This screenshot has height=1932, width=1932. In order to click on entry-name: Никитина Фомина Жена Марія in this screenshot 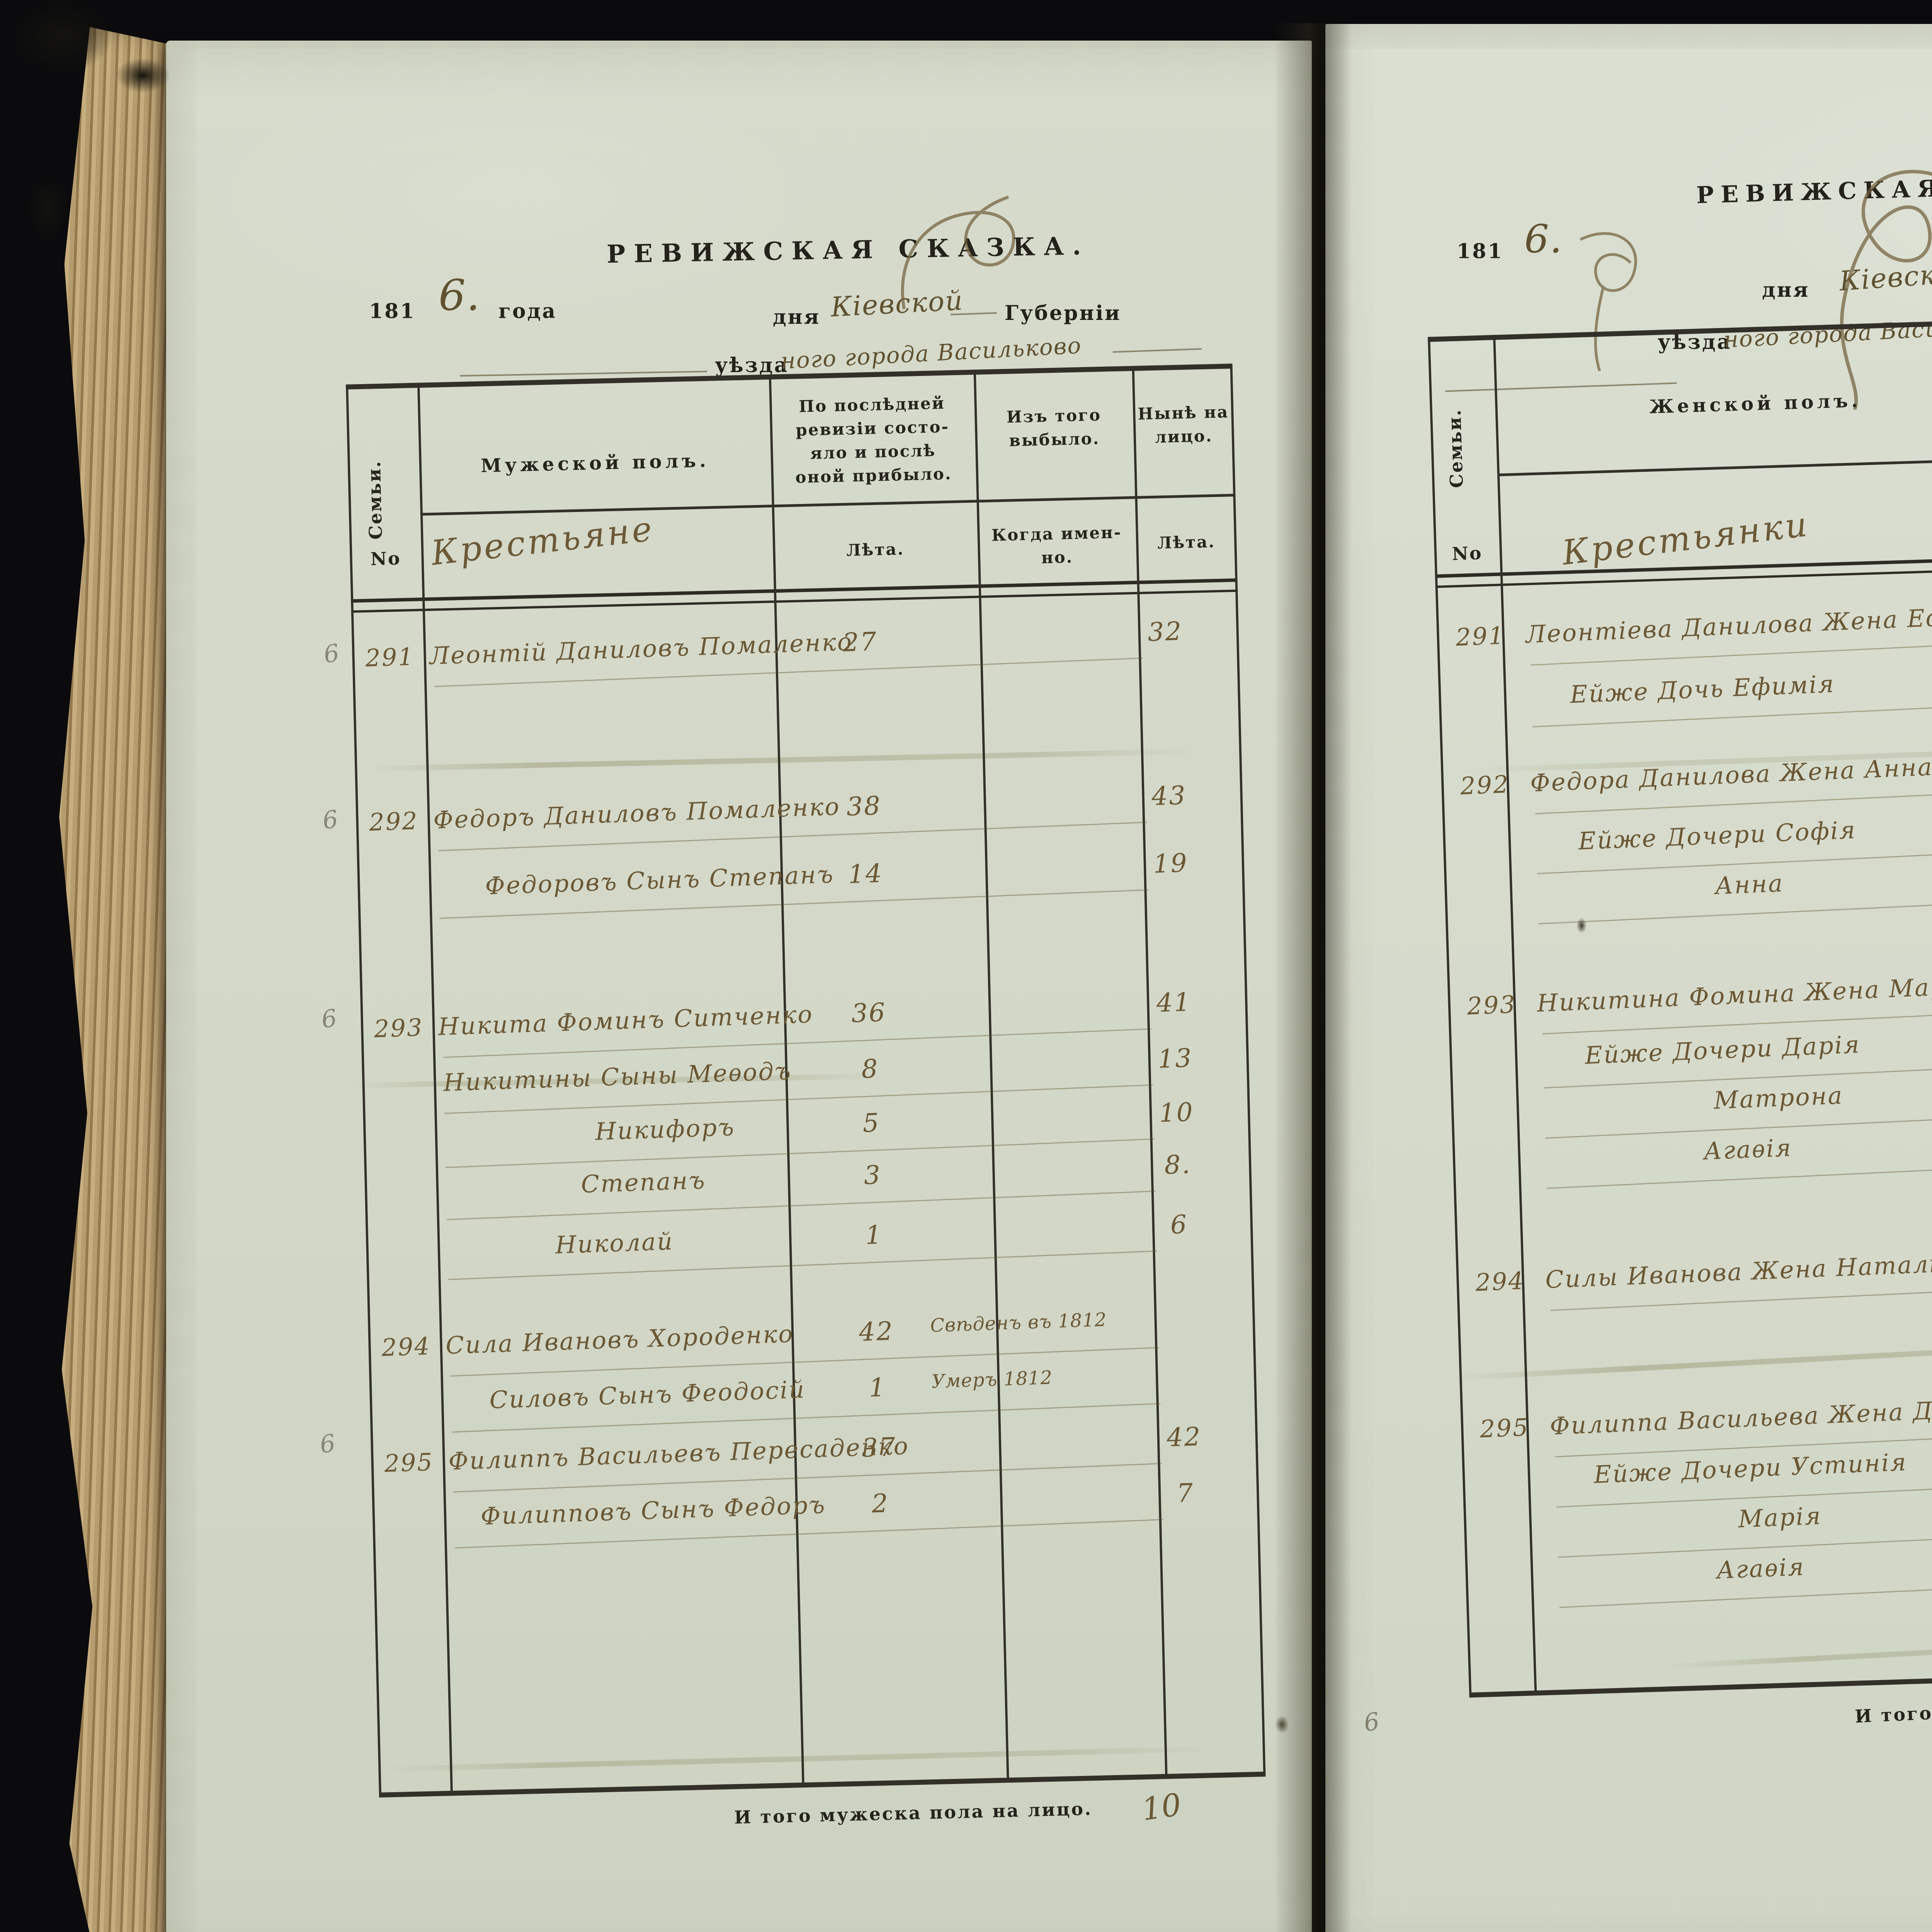, I will do `click(1734, 994)`.